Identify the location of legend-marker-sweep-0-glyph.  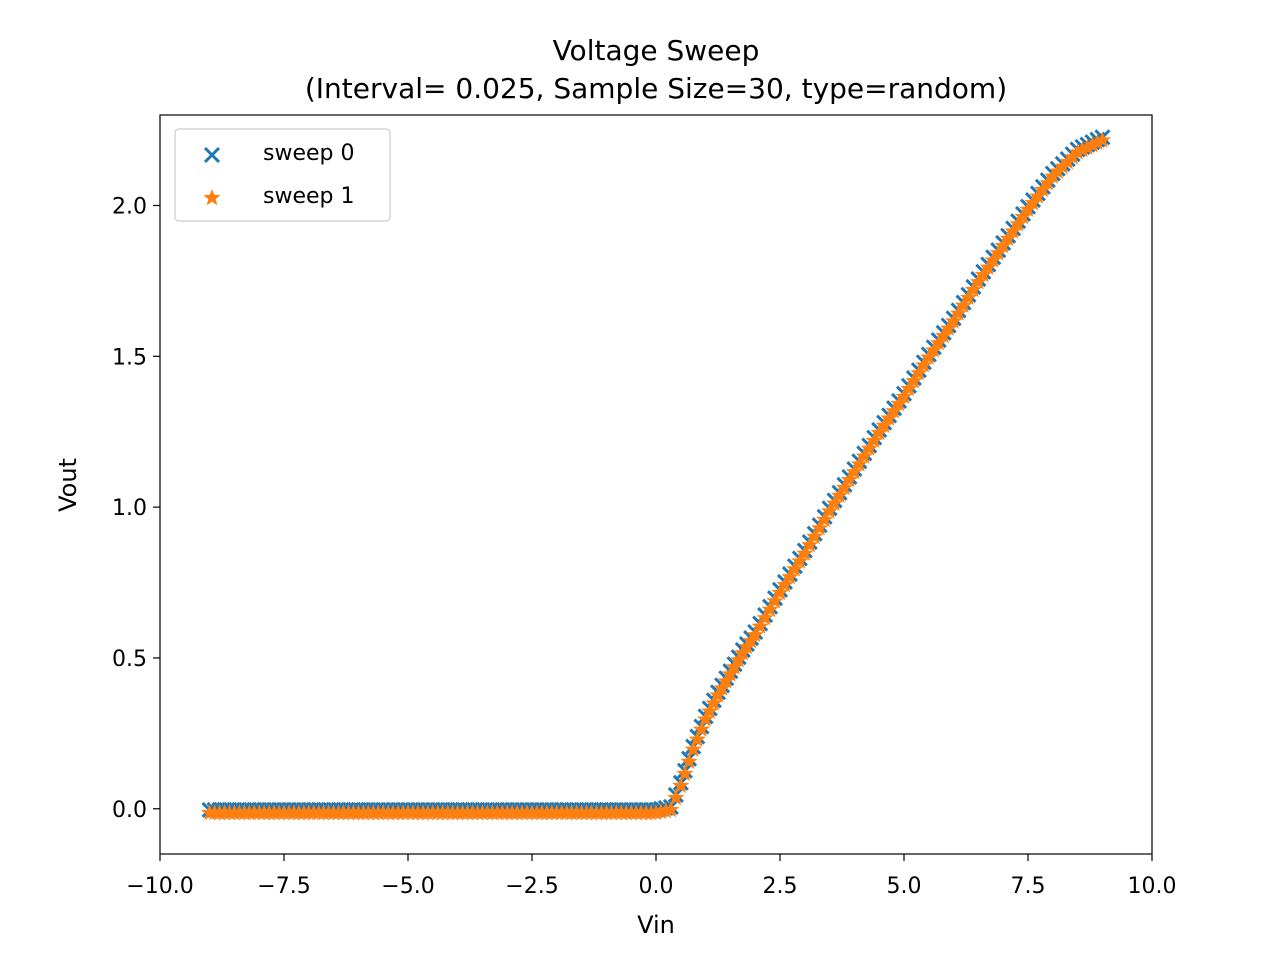
(212, 155).